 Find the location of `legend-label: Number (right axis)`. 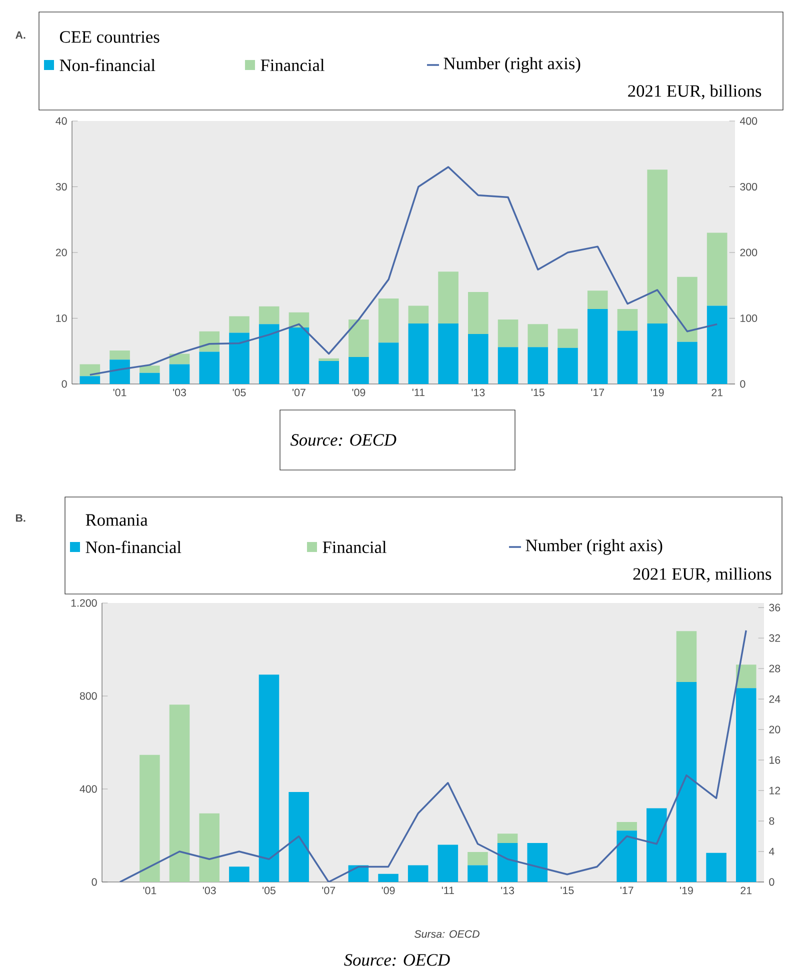

legend-label: Number (right axis) is located at coordinates (512, 65).